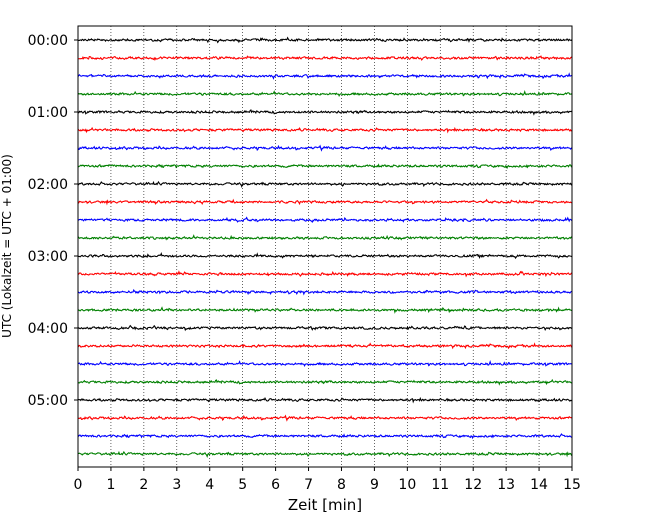 The height and width of the screenshot is (520, 650). Describe the element at coordinates (308, 485) in the screenshot. I see `x-tick-label: 7` at that location.